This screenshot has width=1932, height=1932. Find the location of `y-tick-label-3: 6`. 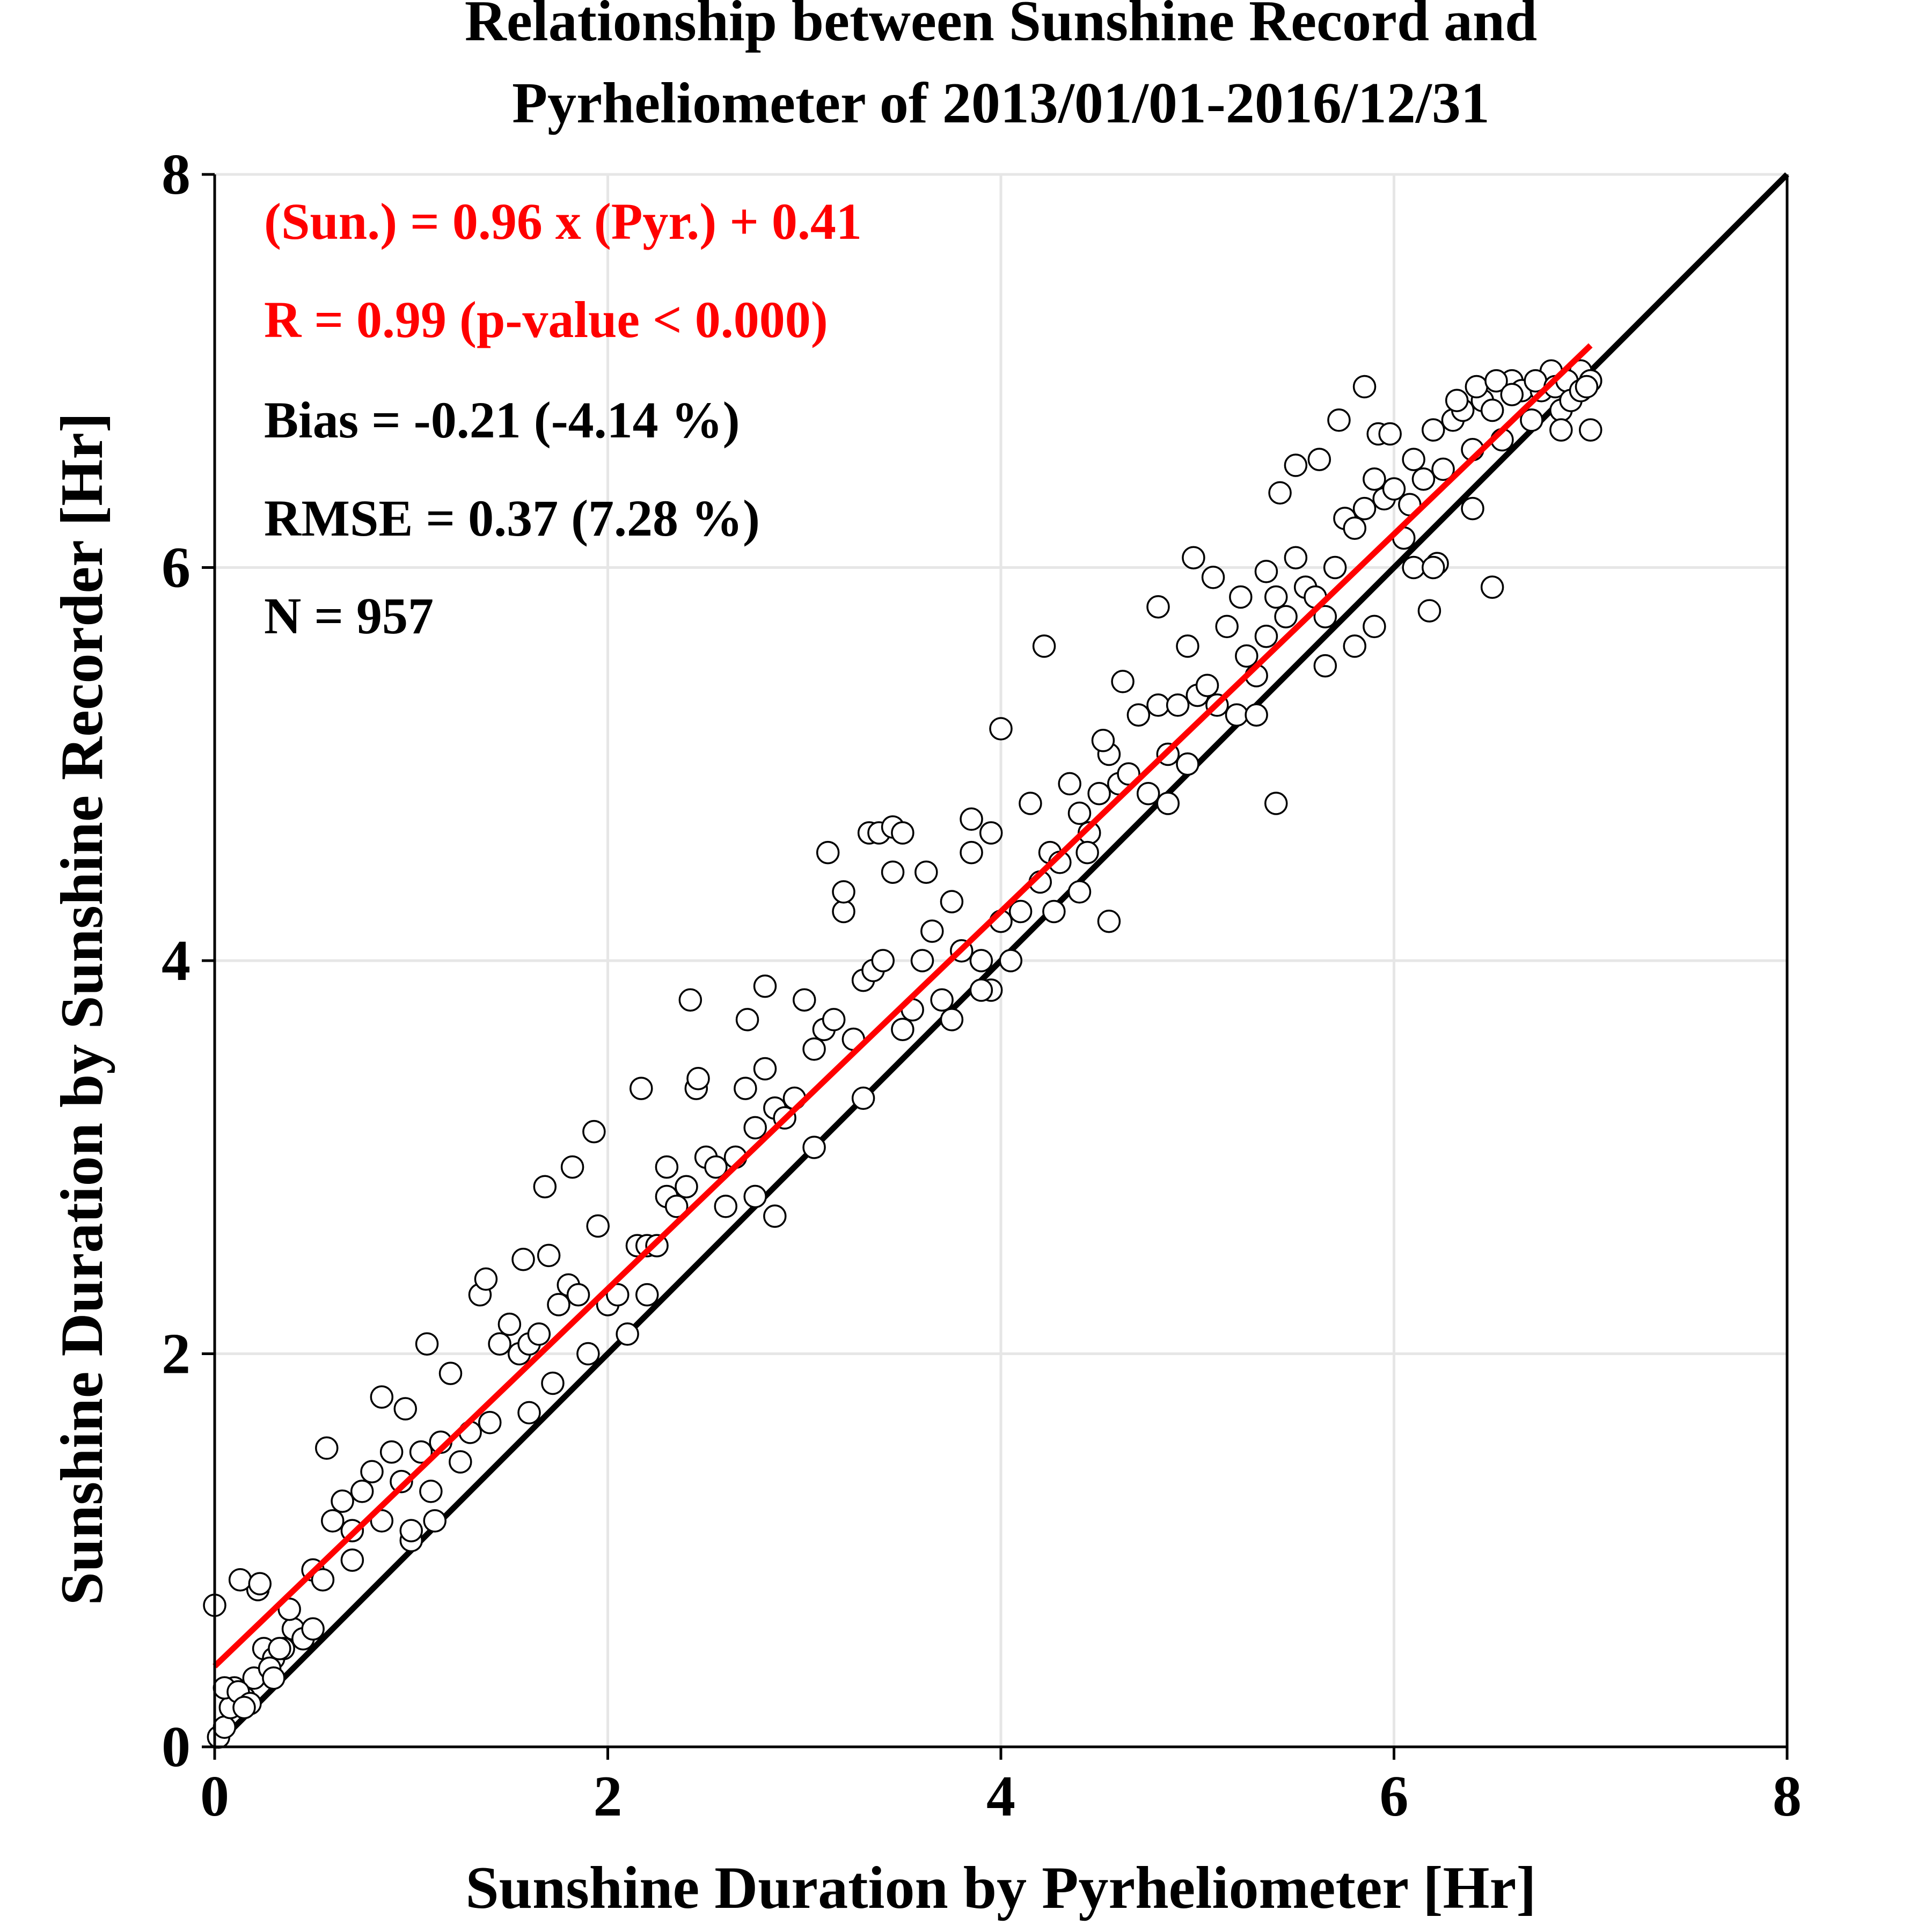

y-tick-label-3: 6 is located at coordinates (176, 568).